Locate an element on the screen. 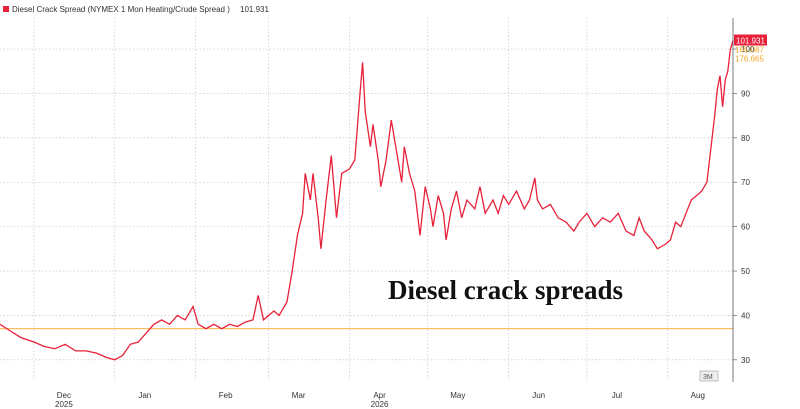 This screenshot has height=409, width=800. x-tick-label: Jul is located at coordinates (617, 395).